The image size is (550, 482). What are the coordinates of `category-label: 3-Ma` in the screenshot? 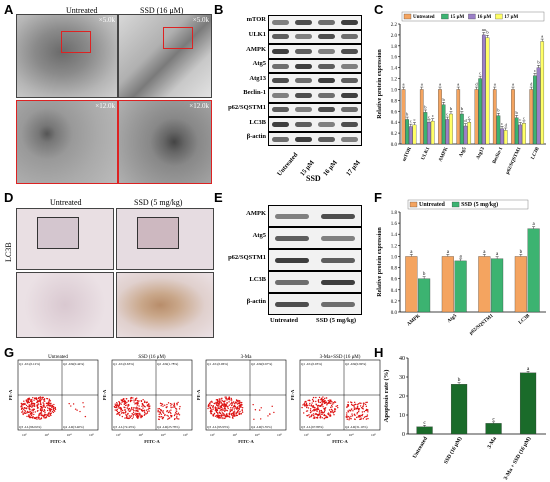 It's located at (493, 443).